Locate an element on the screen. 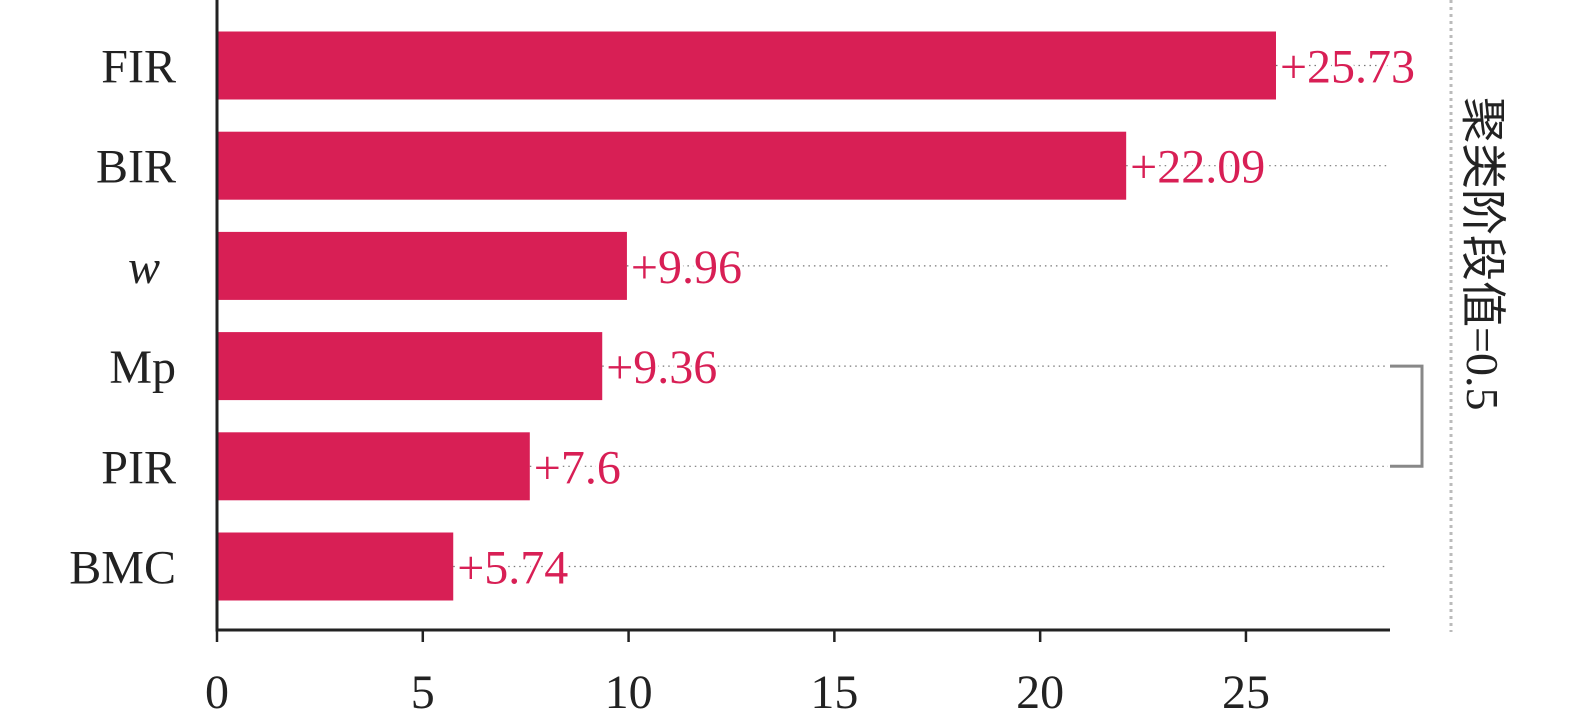 The image size is (1575, 727). value-label: +5.74 is located at coordinates (512, 568).